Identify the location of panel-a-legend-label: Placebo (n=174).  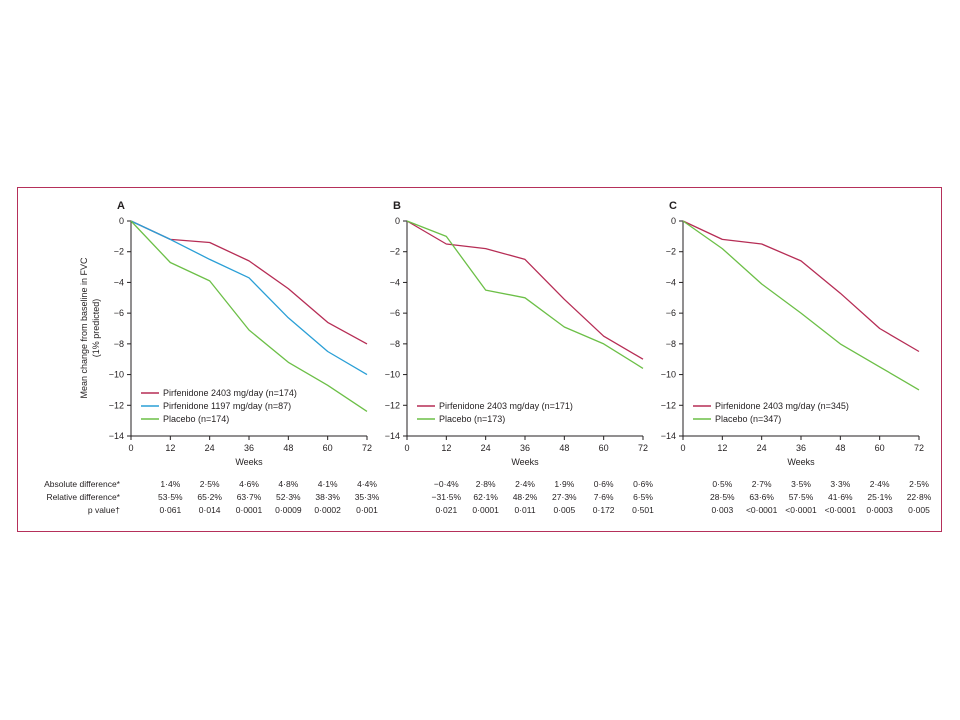
(196, 419).